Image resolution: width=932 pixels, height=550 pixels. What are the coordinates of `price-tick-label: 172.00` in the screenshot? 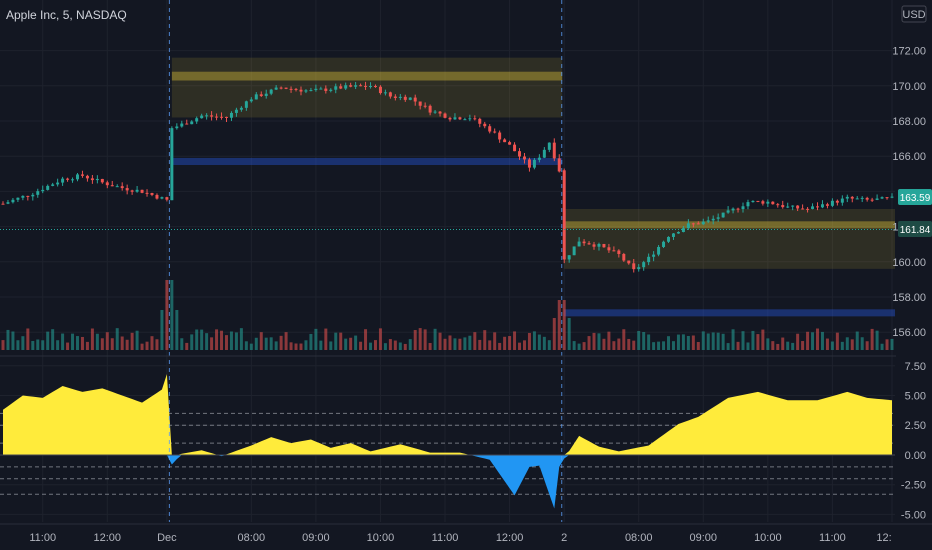 It's located at (909, 52).